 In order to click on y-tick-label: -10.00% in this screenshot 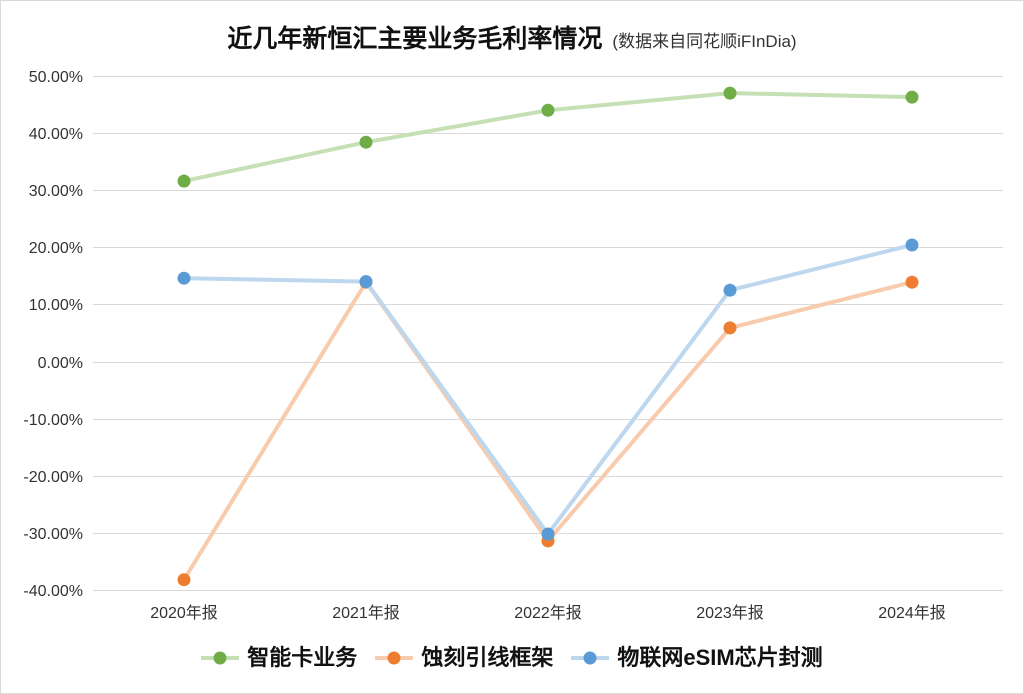, I will do `click(53, 420)`.